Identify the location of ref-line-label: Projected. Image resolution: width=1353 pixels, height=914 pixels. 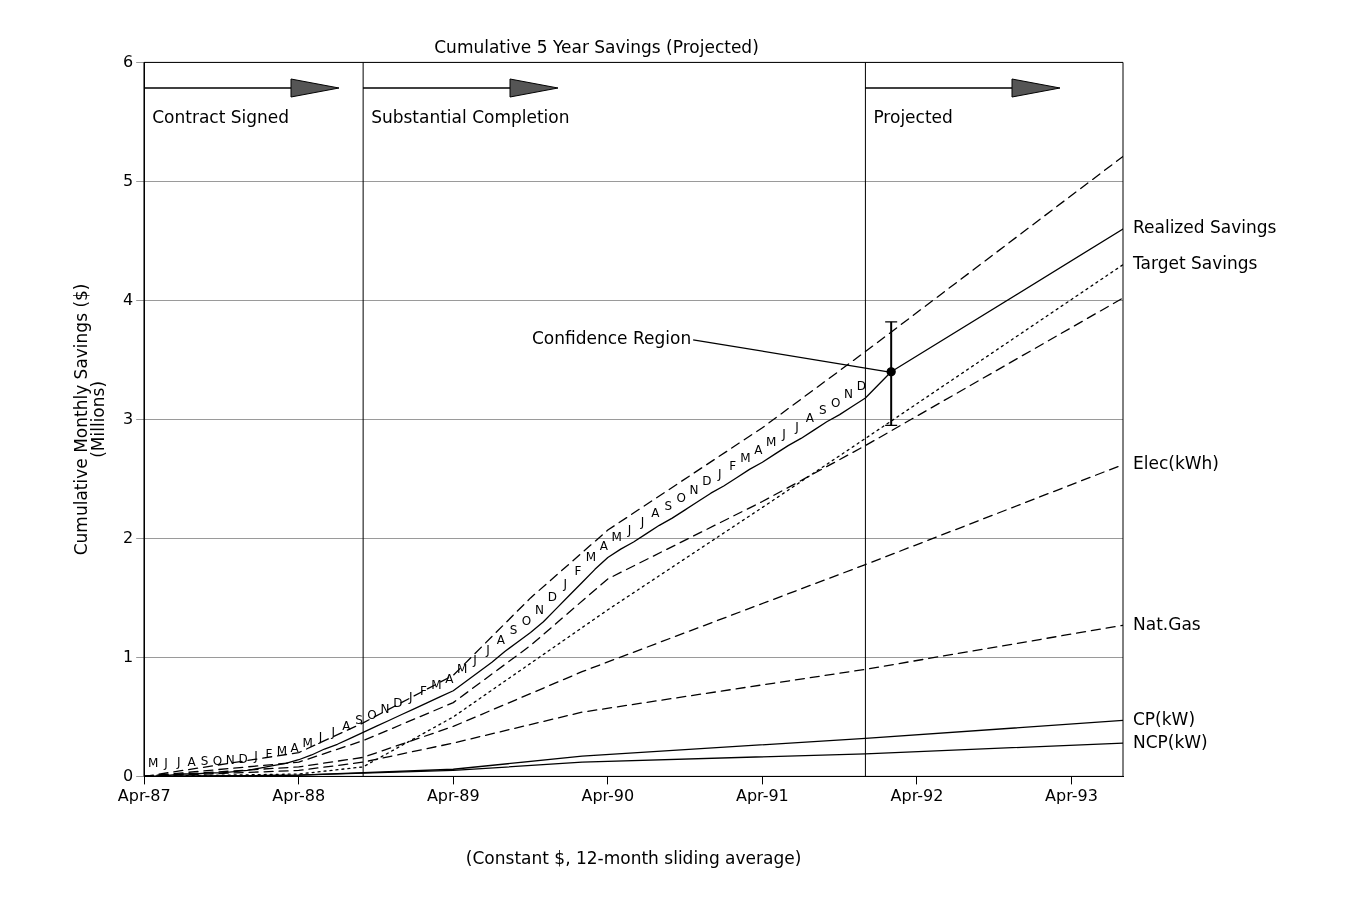
(913, 116).